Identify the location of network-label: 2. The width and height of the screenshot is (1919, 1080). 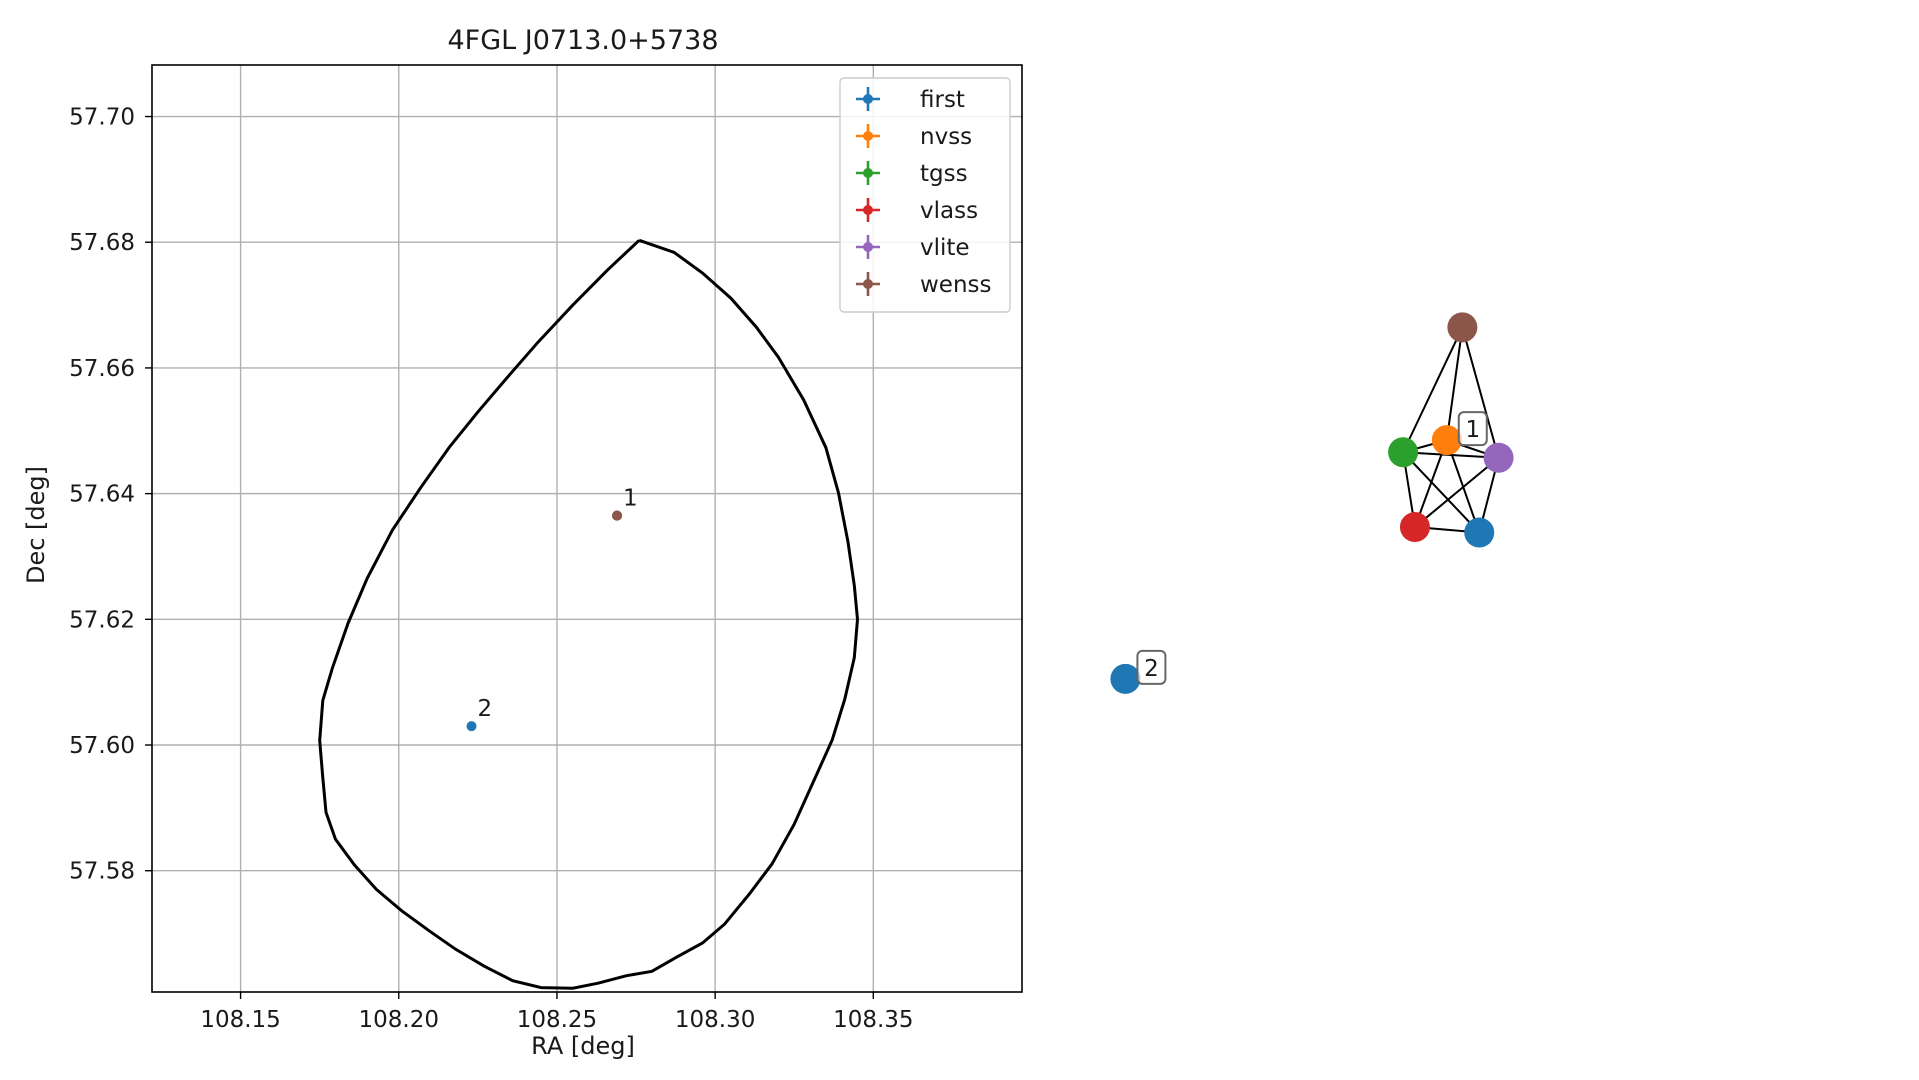
(1151, 667).